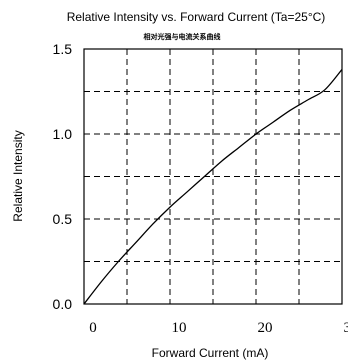  What do you see at coordinates (63, 219) in the screenshot?
I see `y-tick-label: 0.5` at bounding box center [63, 219].